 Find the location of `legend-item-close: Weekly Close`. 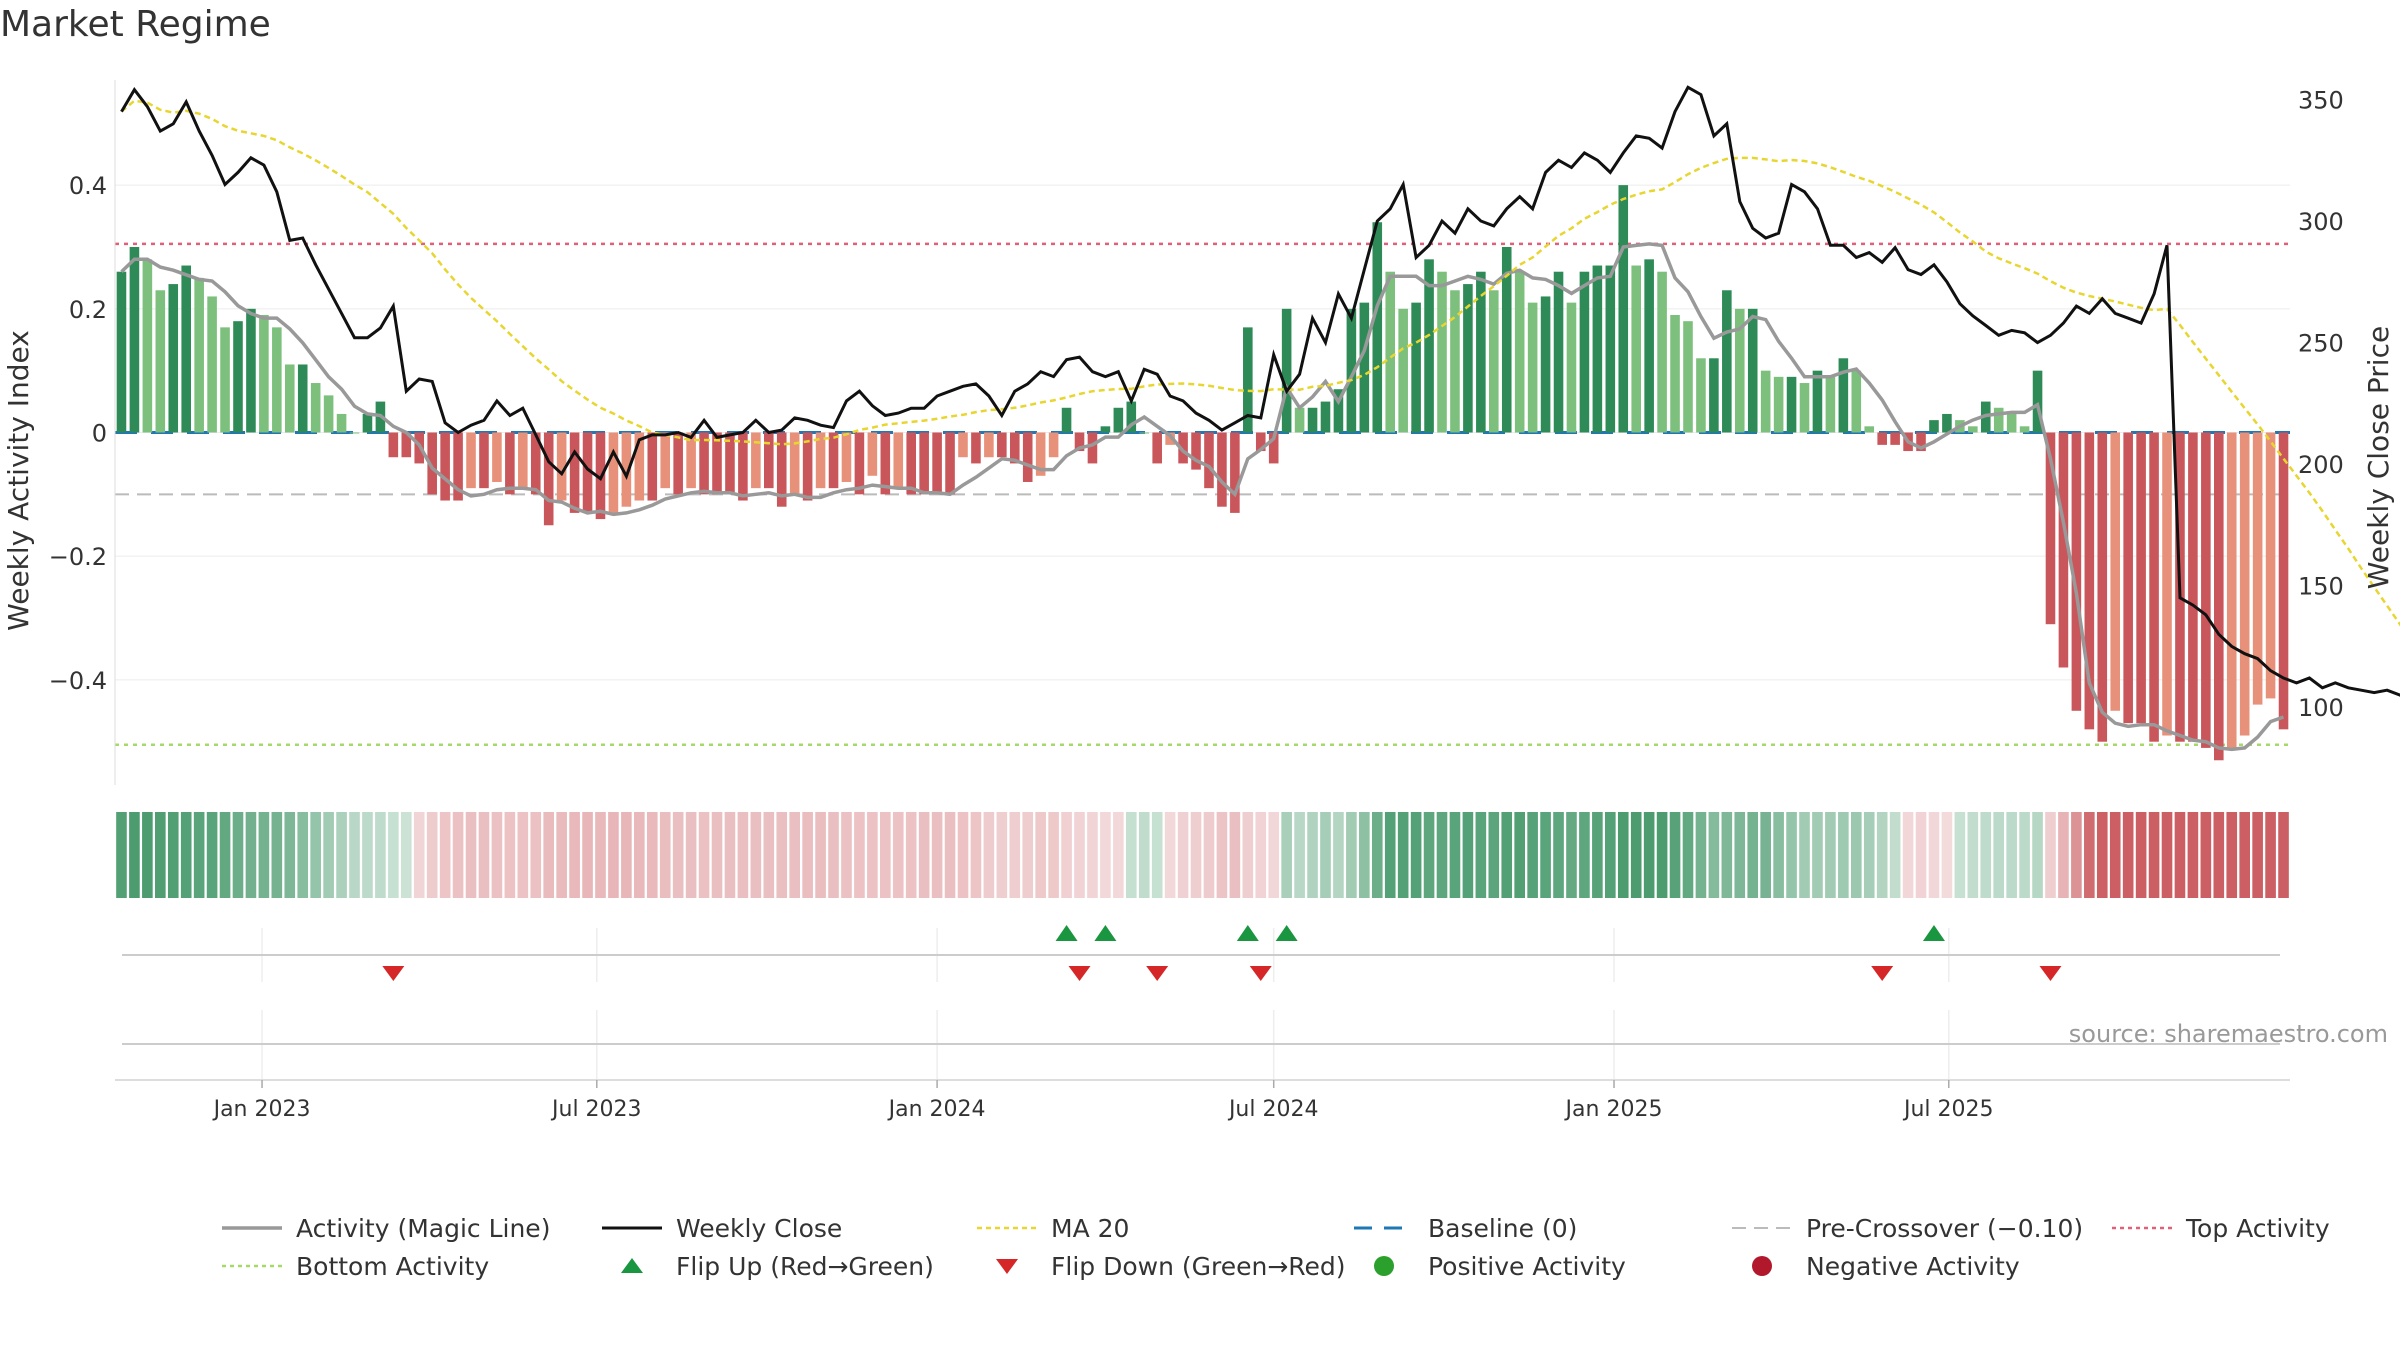

legend-item-close: Weekly Close is located at coordinates (719, 1228).